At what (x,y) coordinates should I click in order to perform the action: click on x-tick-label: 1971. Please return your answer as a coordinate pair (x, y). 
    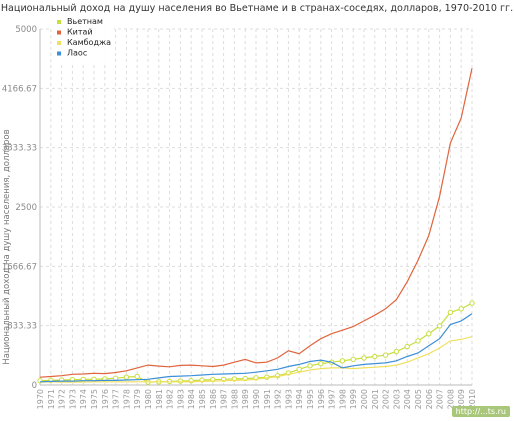
    Looking at the image, I should click on (51, 399).